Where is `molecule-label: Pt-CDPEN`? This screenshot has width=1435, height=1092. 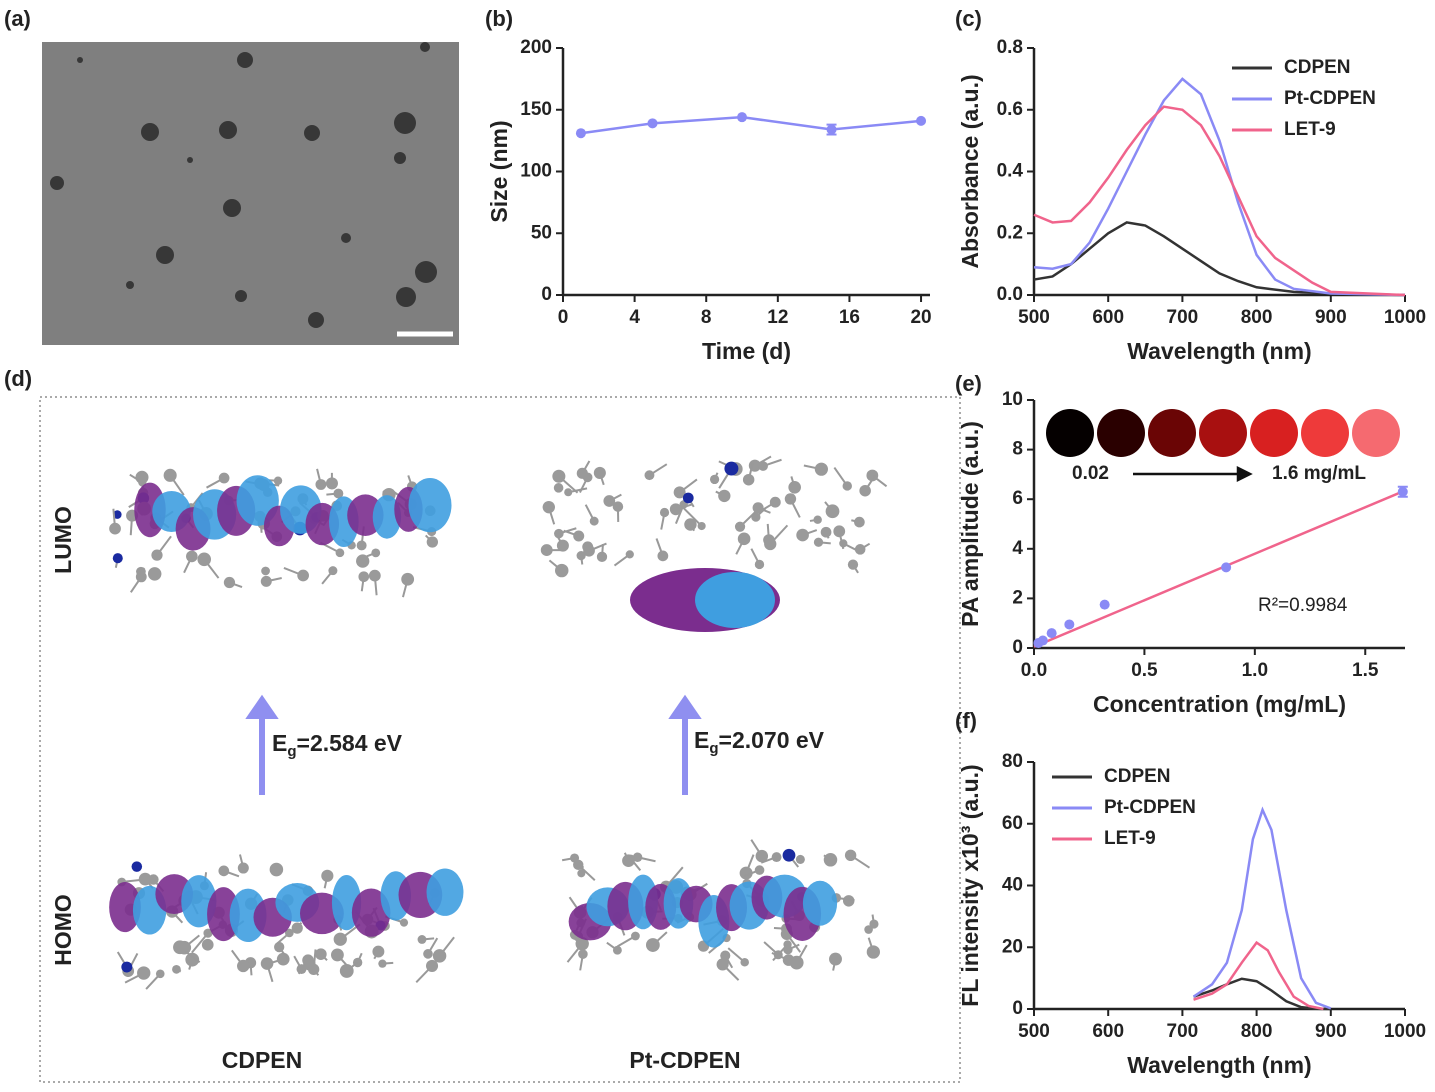
molecule-label: Pt-CDPEN is located at coordinates (684, 1060).